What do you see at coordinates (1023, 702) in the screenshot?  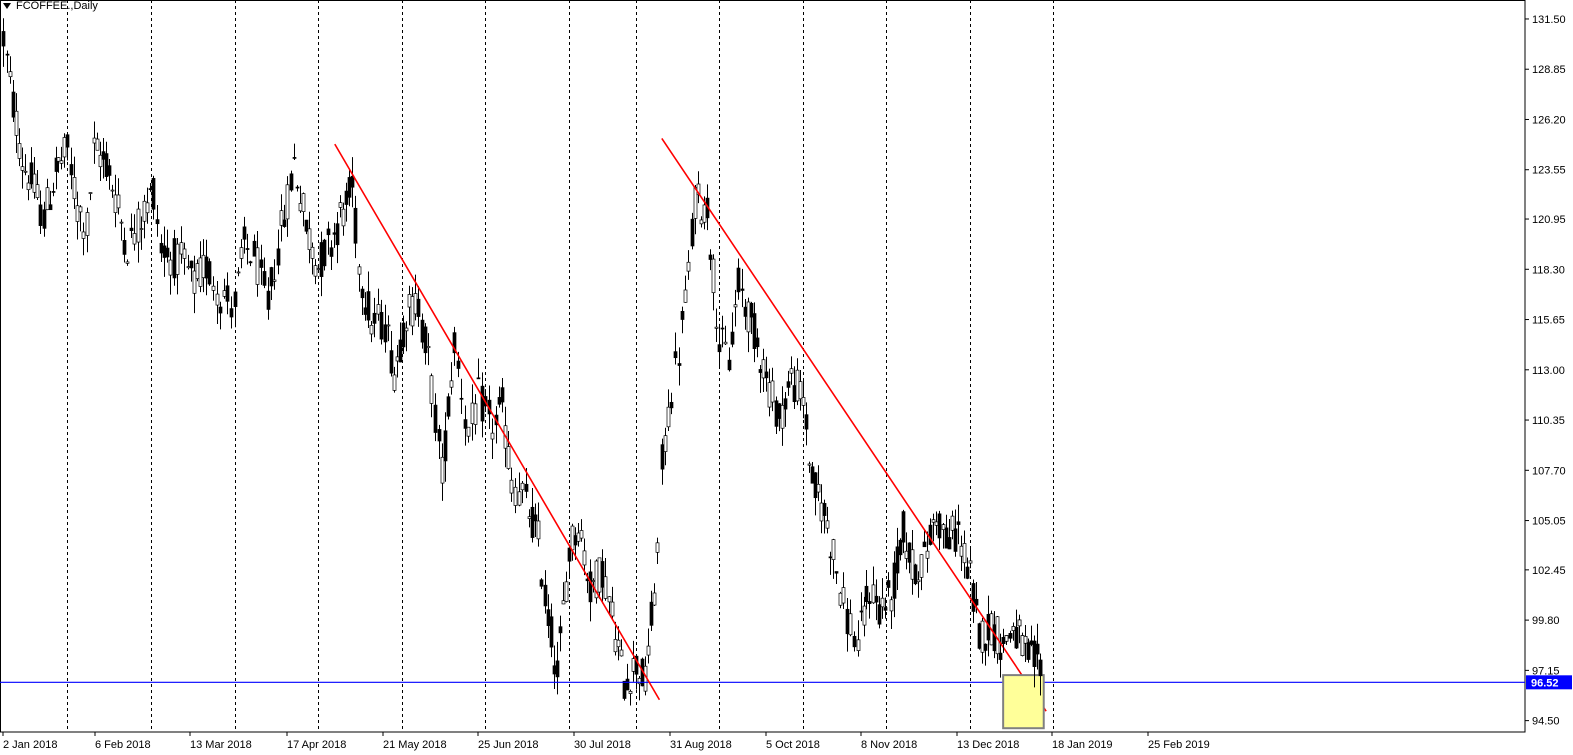 I see `highlight-box` at bounding box center [1023, 702].